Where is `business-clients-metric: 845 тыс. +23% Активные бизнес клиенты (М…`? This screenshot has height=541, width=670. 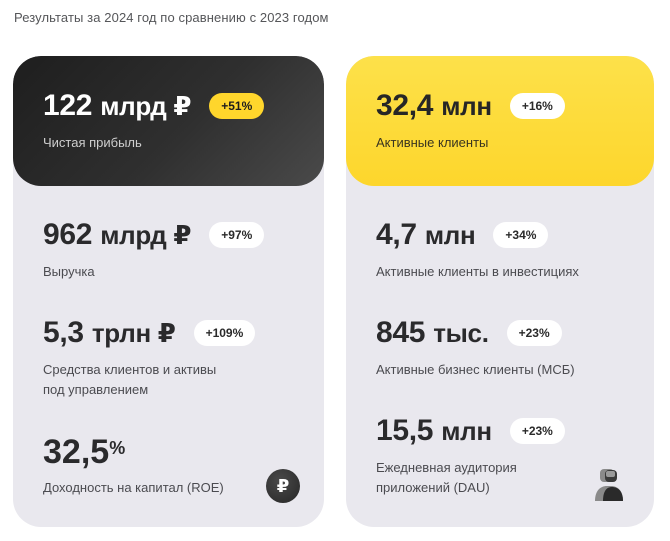 business-clients-metric: 845 тыс. +23% Активные бизнес клиенты (М… is located at coordinates (475, 348).